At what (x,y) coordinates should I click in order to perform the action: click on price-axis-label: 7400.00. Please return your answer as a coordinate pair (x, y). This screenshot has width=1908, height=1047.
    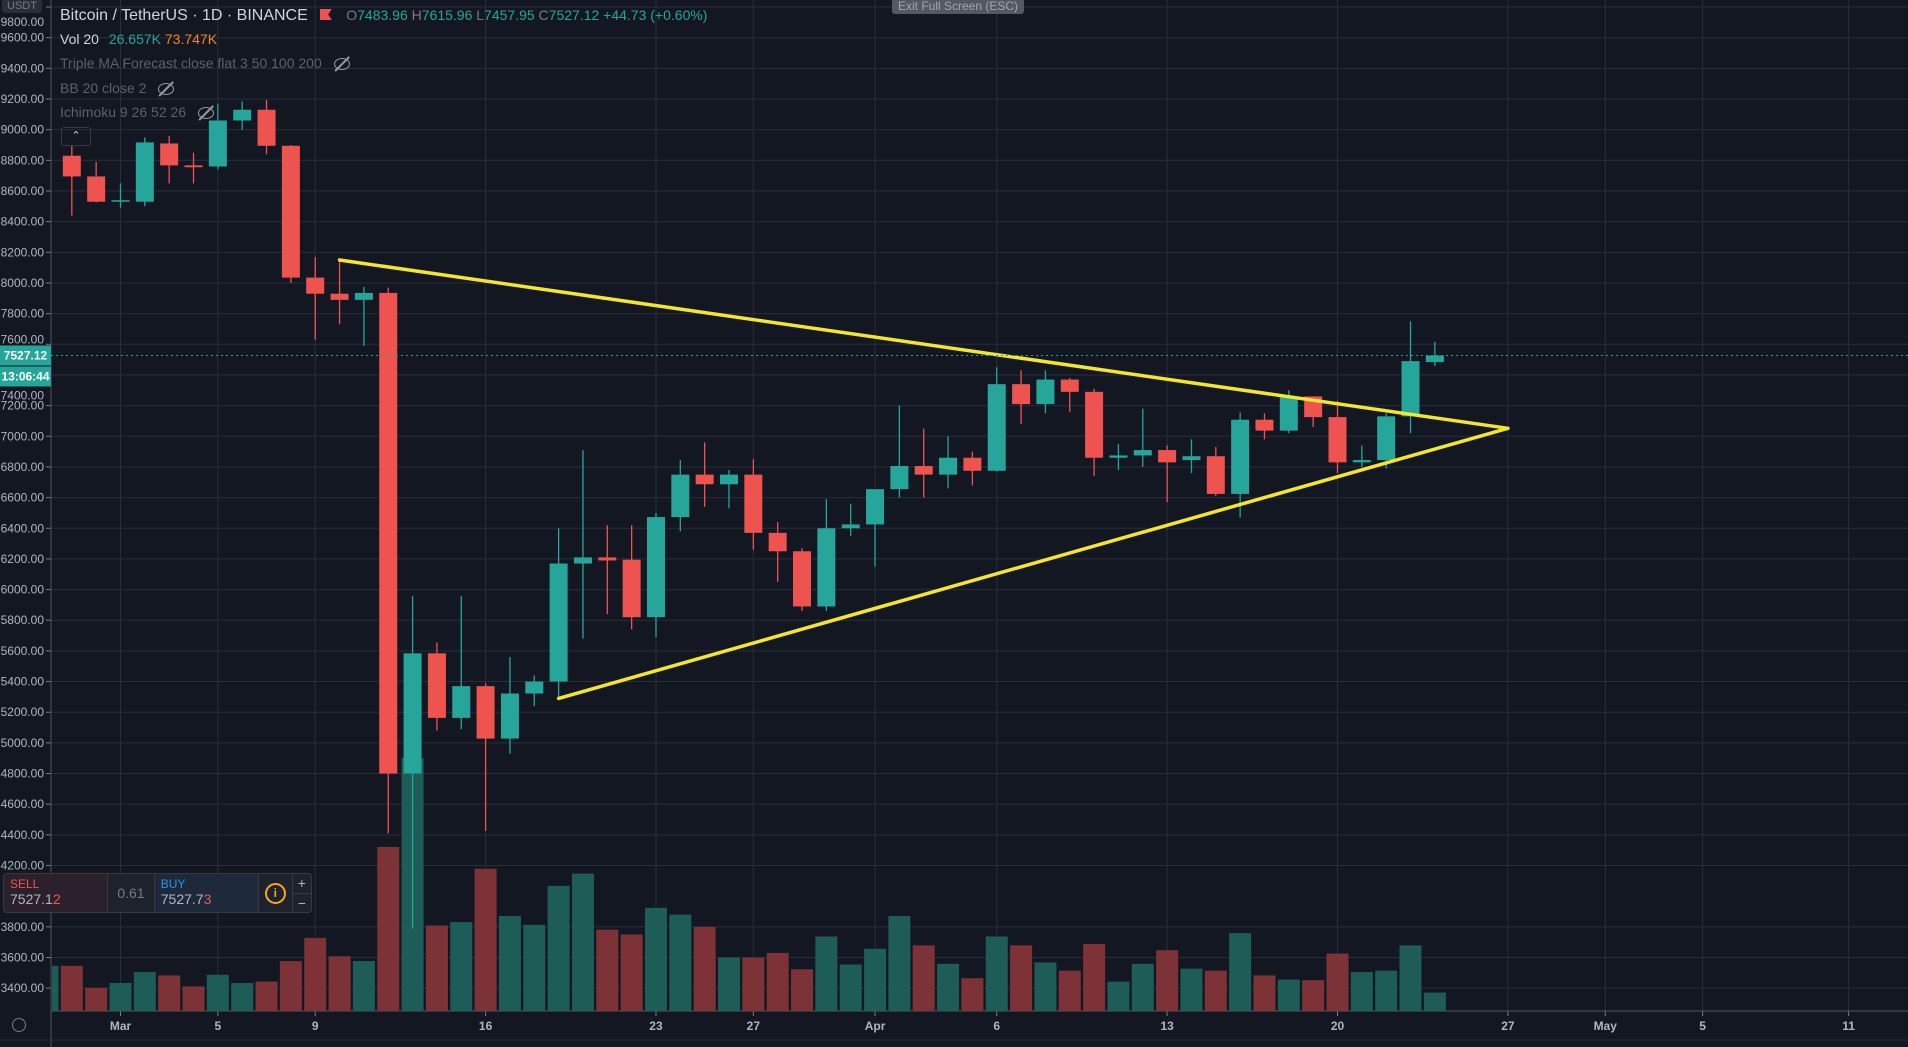
    Looking at the image, I should click on (23, 395).